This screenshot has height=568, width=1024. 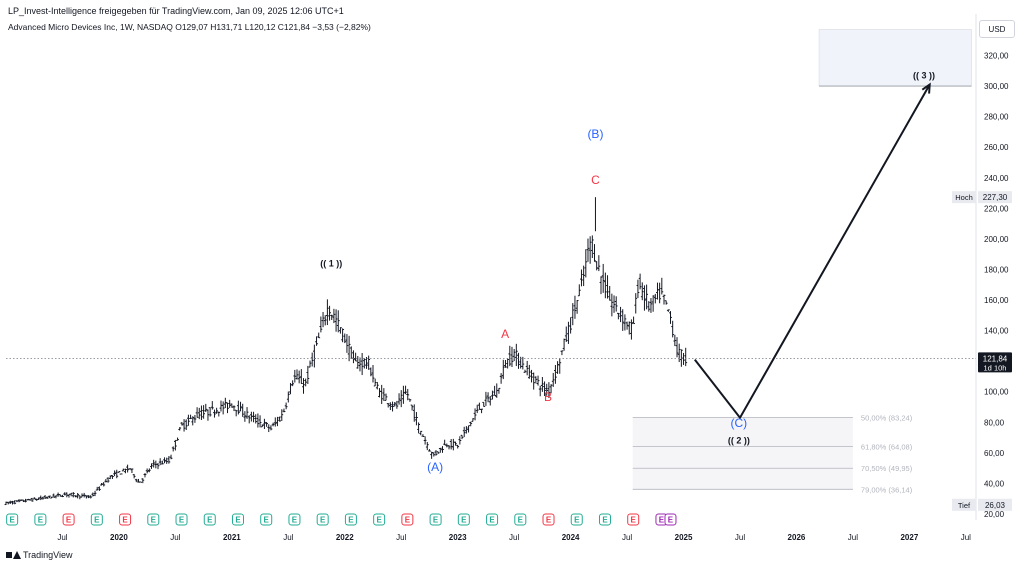 What do you see at coordinates (514, 537) in the screenshot?
I see `time-tick-label: Jul` at bounding box center [514, 537].